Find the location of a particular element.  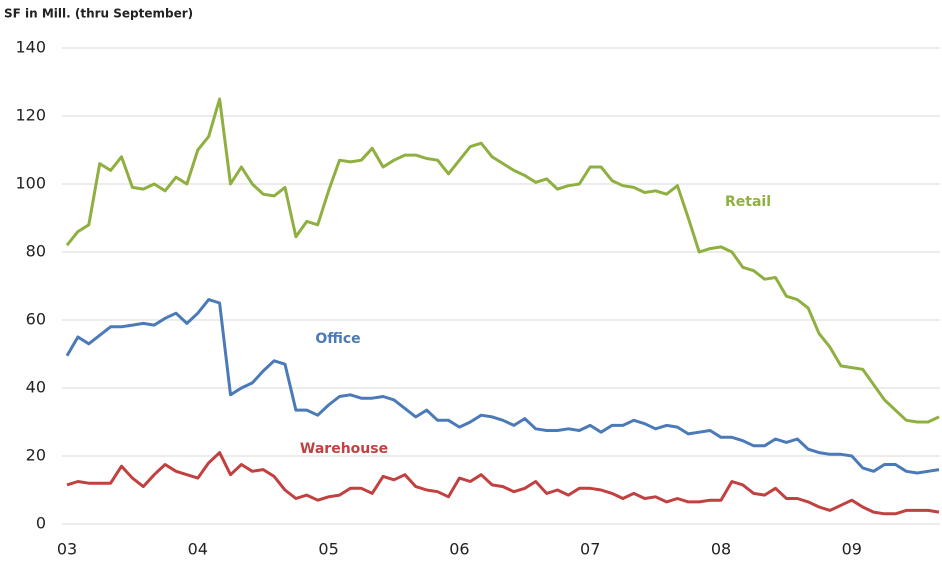

series-label: Retail is located at coordinates (748, 202).